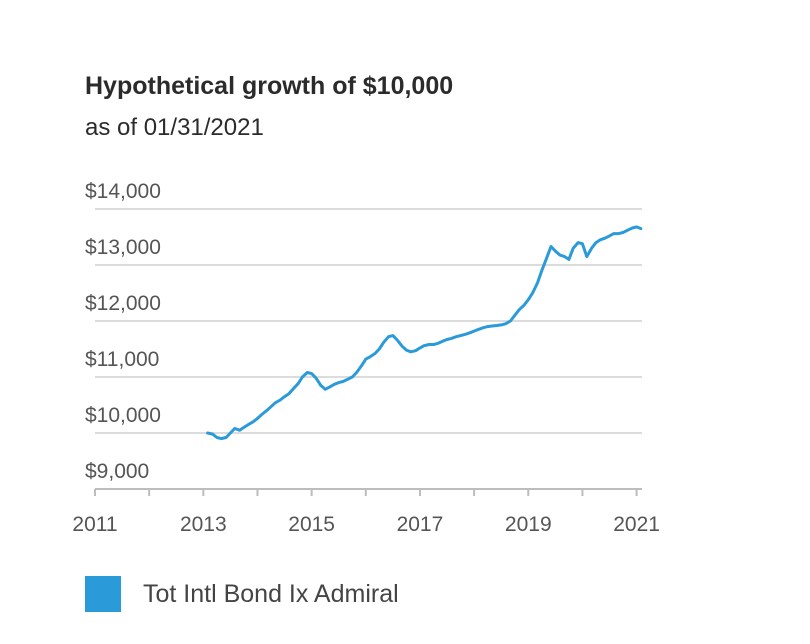 Image resolution: width=810 pixels, height=644 pixels. I want to click on x-tick-label: 2013, so click(203, 524).